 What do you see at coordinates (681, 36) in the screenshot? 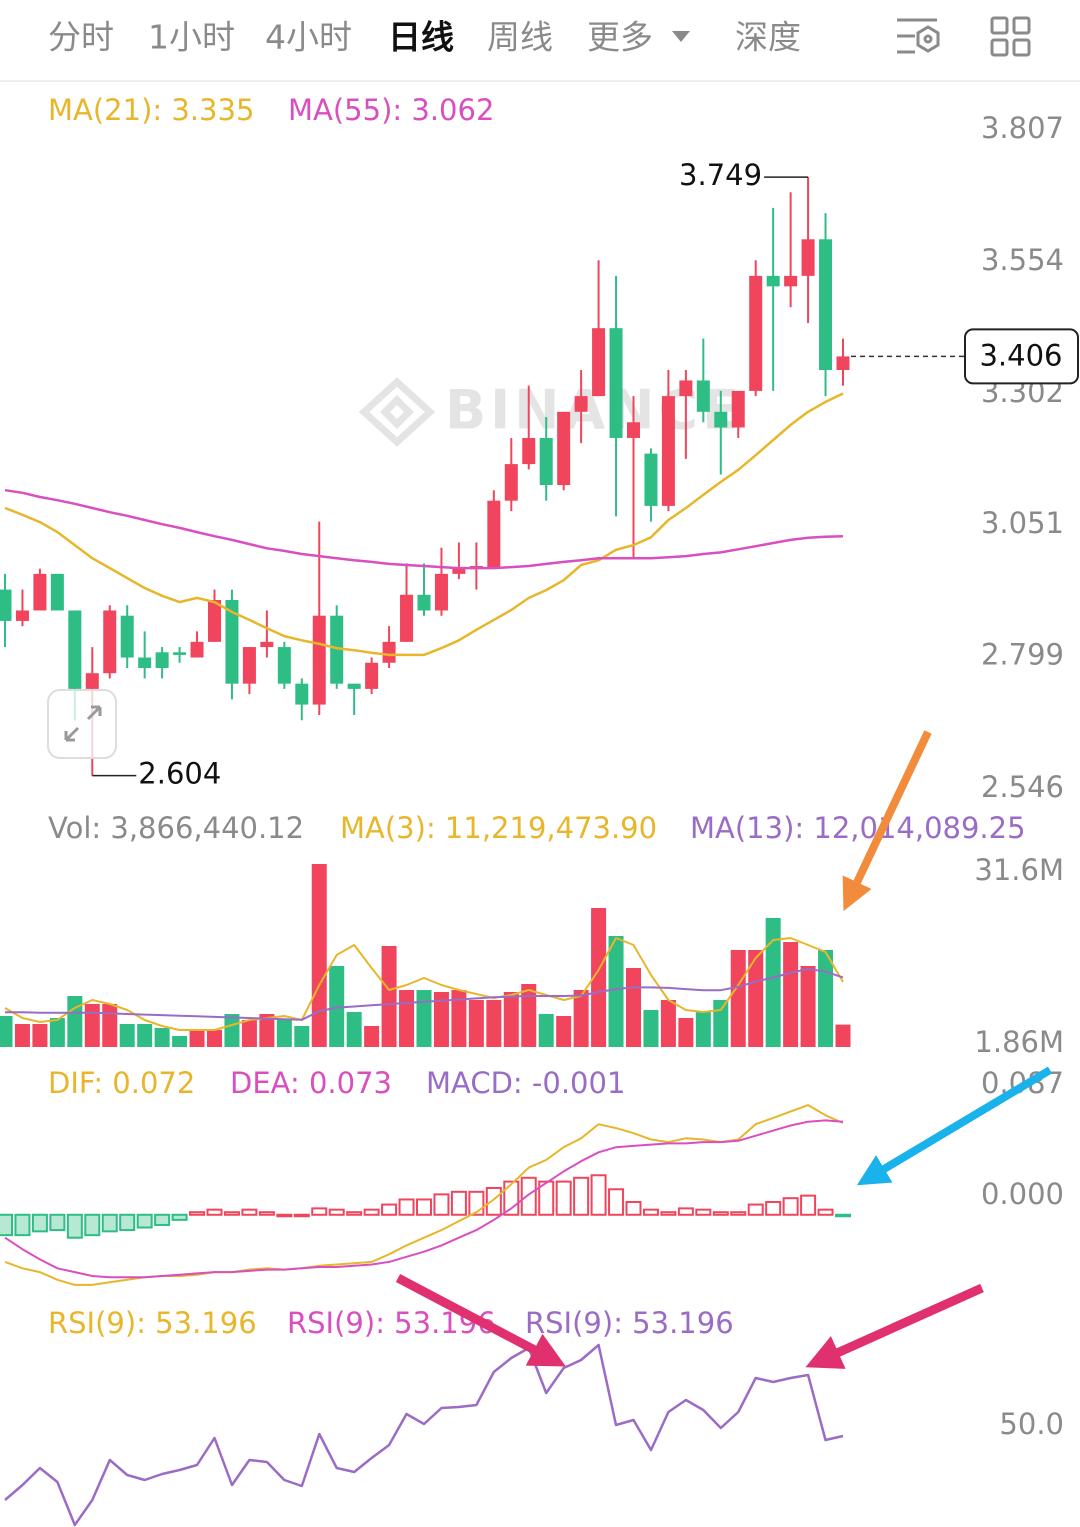
I see `more-dropdown-caret` at bounding box center [681, 36].